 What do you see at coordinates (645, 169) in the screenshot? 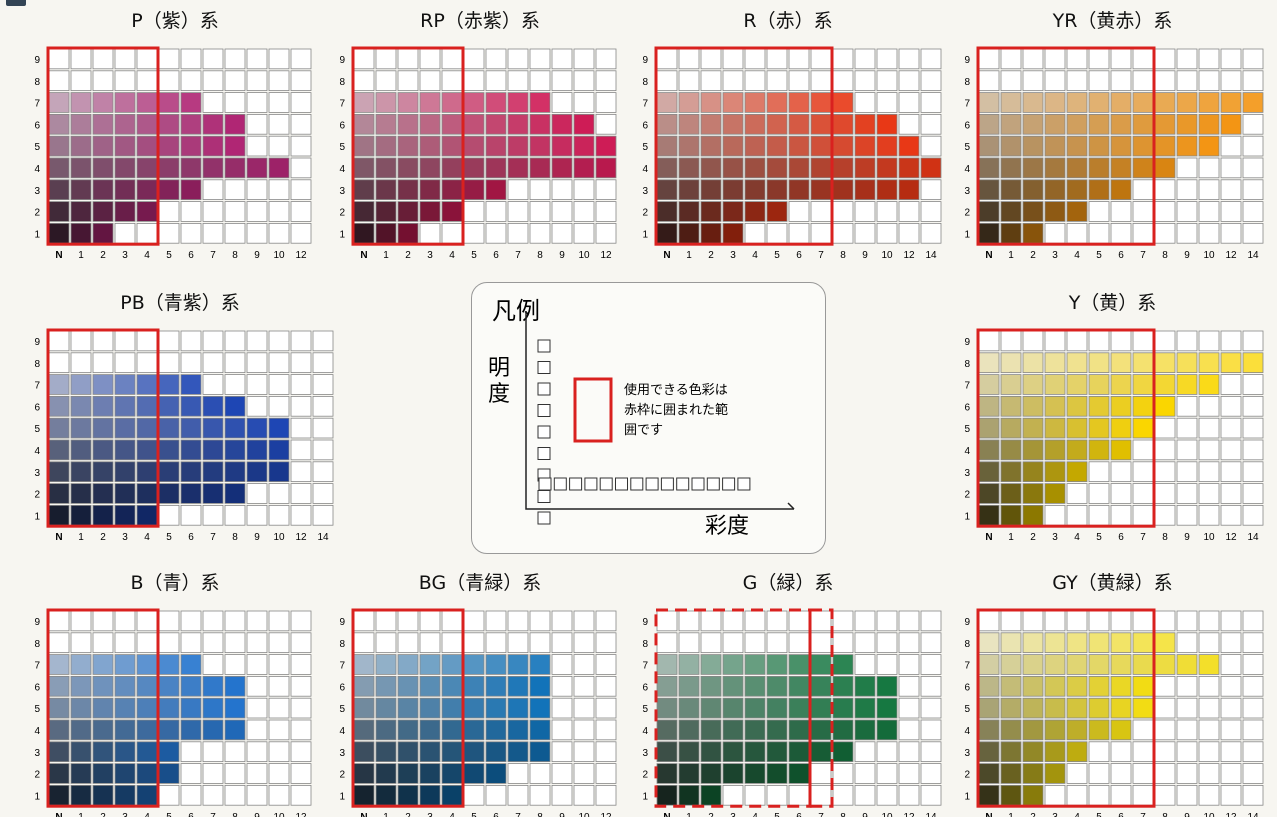
I see `y-tick-label: 4` at bounding box center [645, 169].